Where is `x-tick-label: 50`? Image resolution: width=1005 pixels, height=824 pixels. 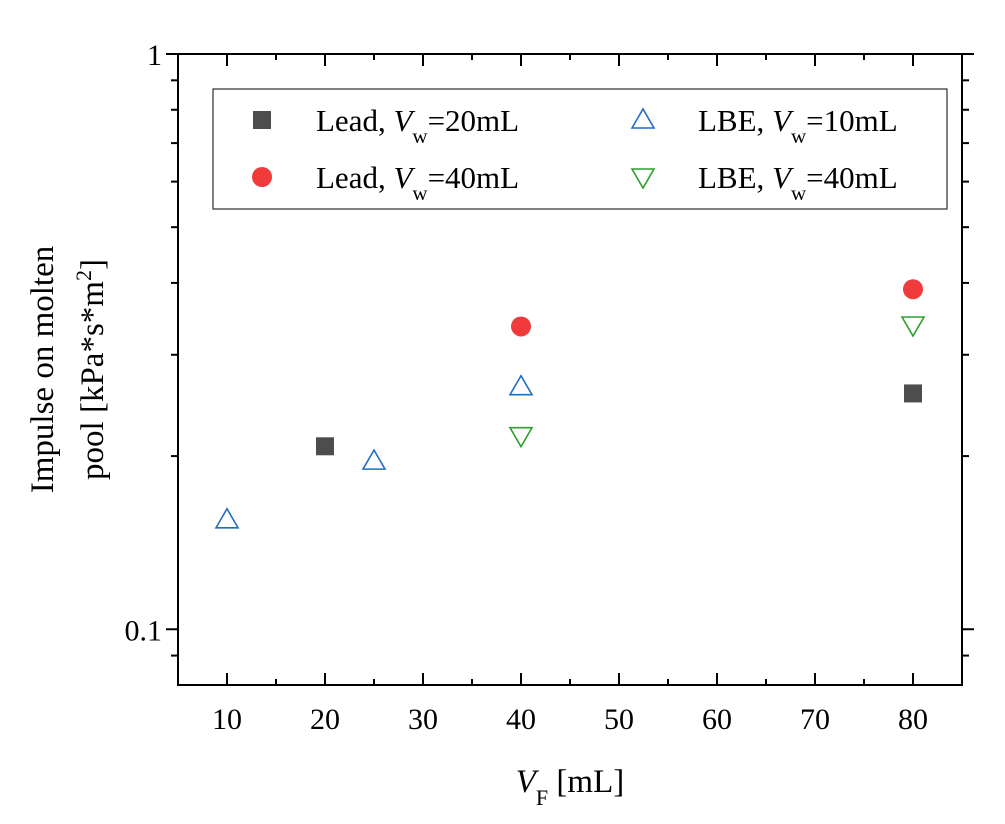
x-tick-label: 50 is located at coordinates (619, 719).